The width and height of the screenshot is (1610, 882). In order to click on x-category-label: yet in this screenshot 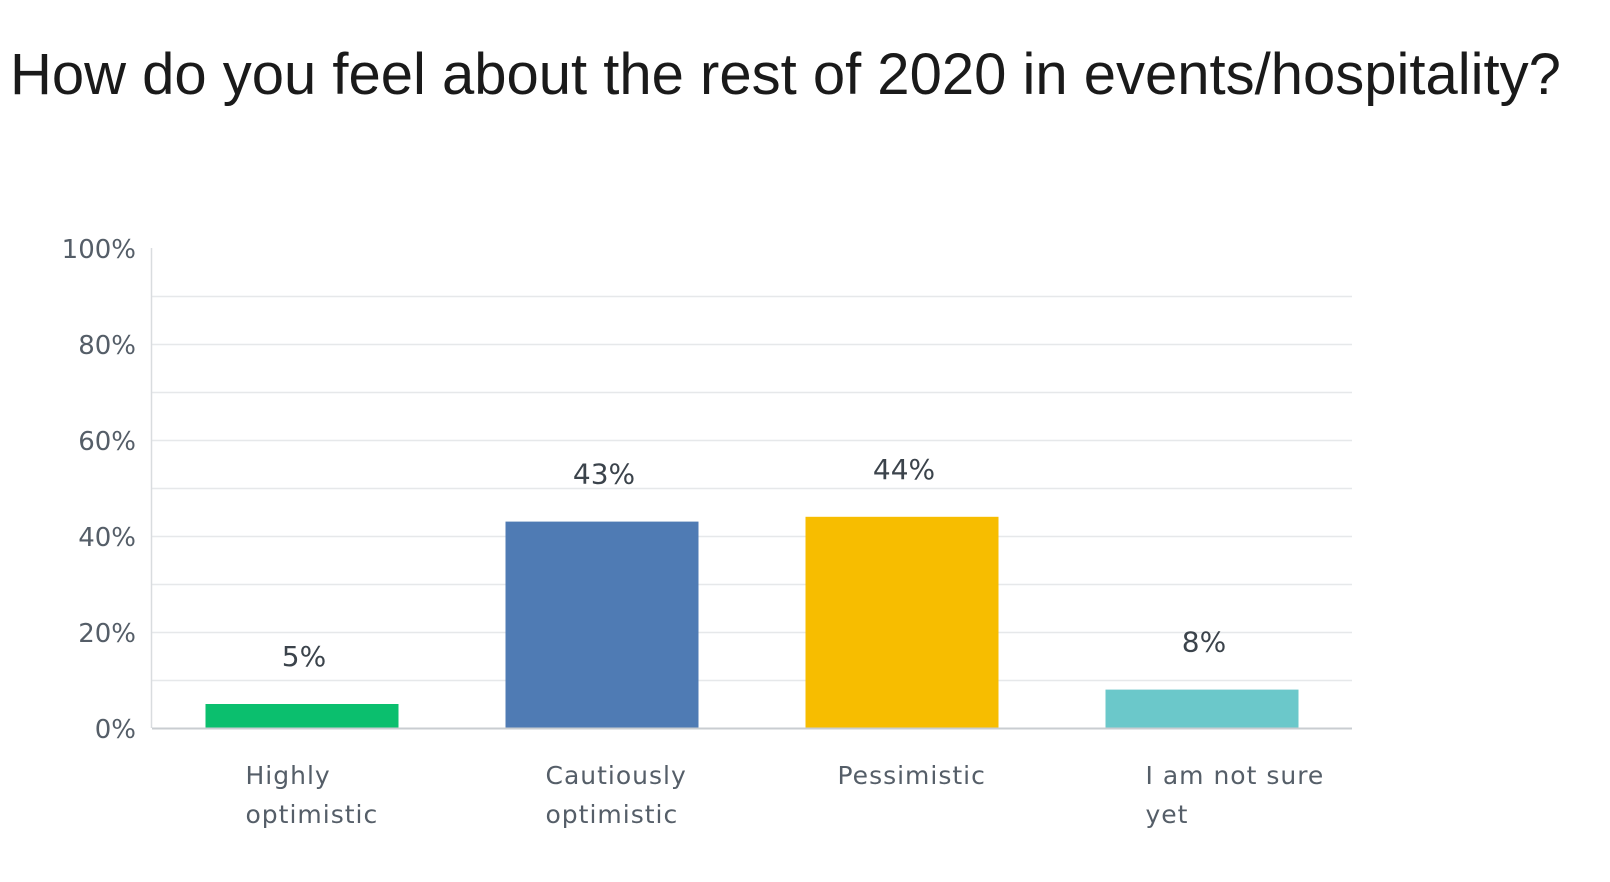, I will do `click(1167, 814)`.